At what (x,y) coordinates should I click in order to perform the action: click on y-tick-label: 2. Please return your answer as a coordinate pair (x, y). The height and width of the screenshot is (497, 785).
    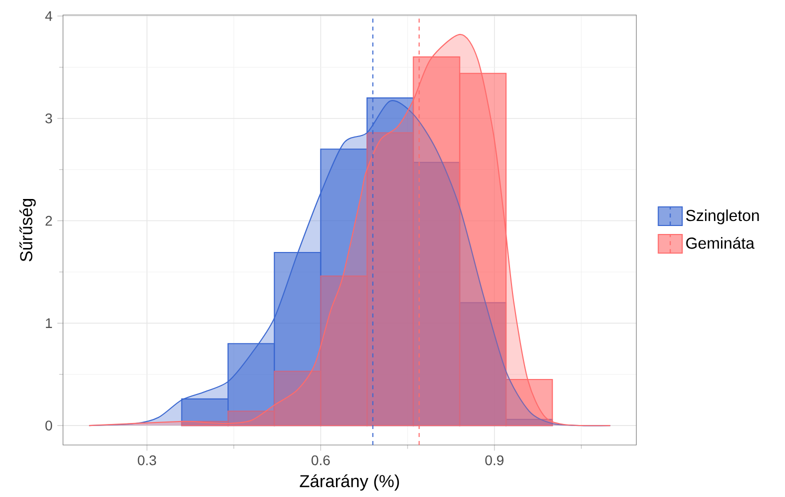
    Looking at the image, I should click on (49, 221).